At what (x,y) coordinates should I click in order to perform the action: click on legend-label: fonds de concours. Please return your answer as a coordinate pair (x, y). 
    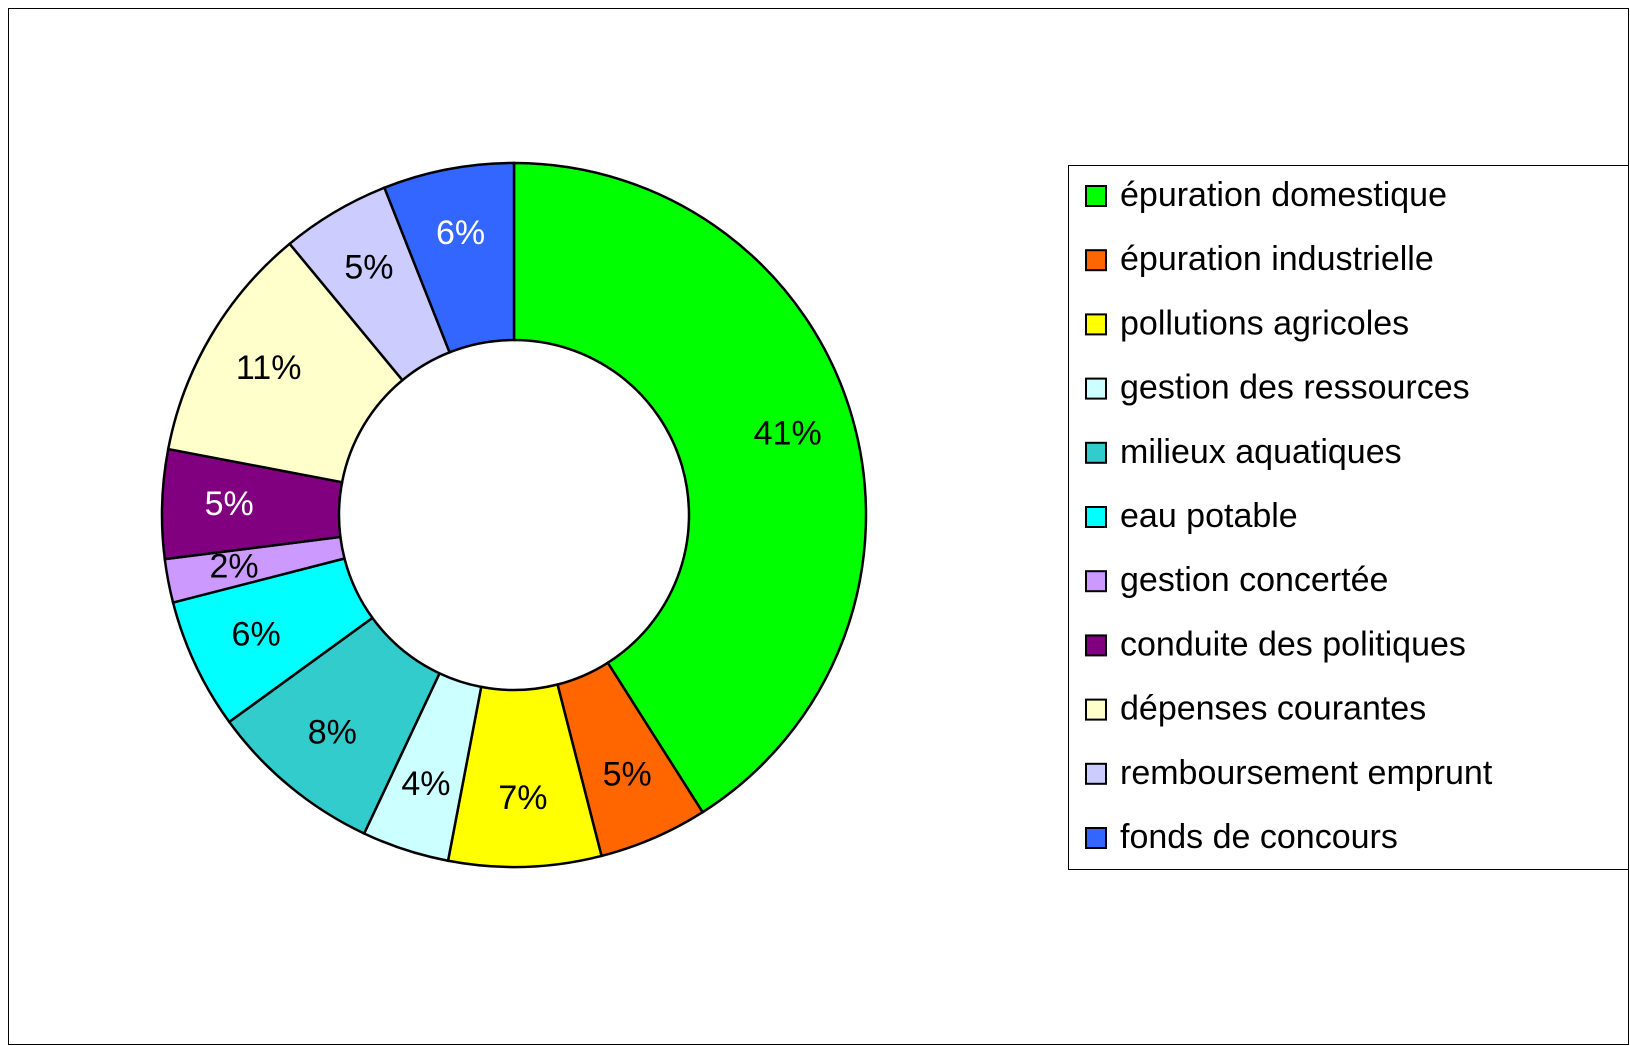
    Looking at the image, I should click on (1259, 837).